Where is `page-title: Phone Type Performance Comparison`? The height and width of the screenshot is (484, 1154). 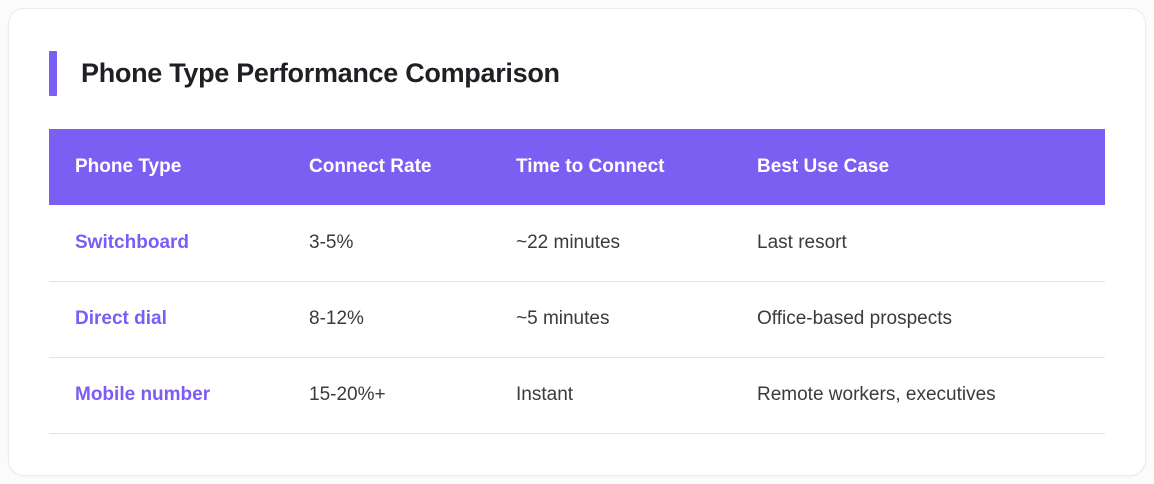
page-title: Phone Type Performance Comparison is located at coordinates (320, 73).